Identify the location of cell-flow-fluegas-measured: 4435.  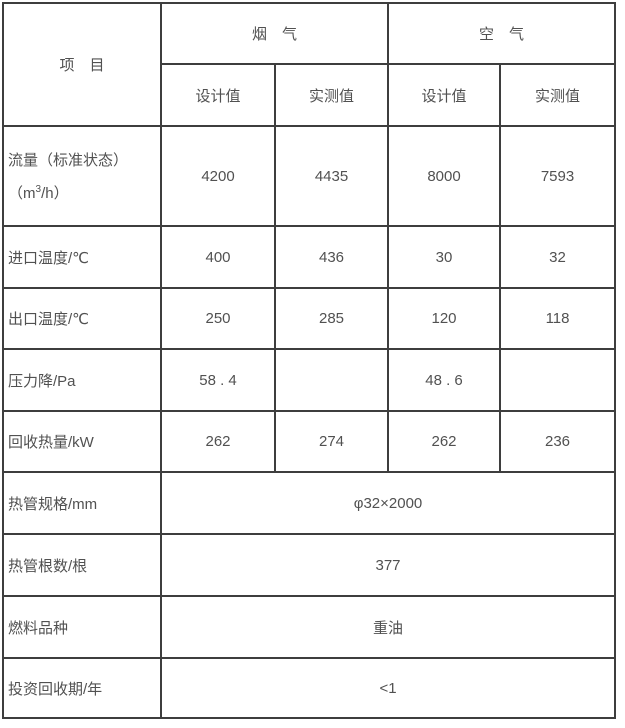
(331, 176).